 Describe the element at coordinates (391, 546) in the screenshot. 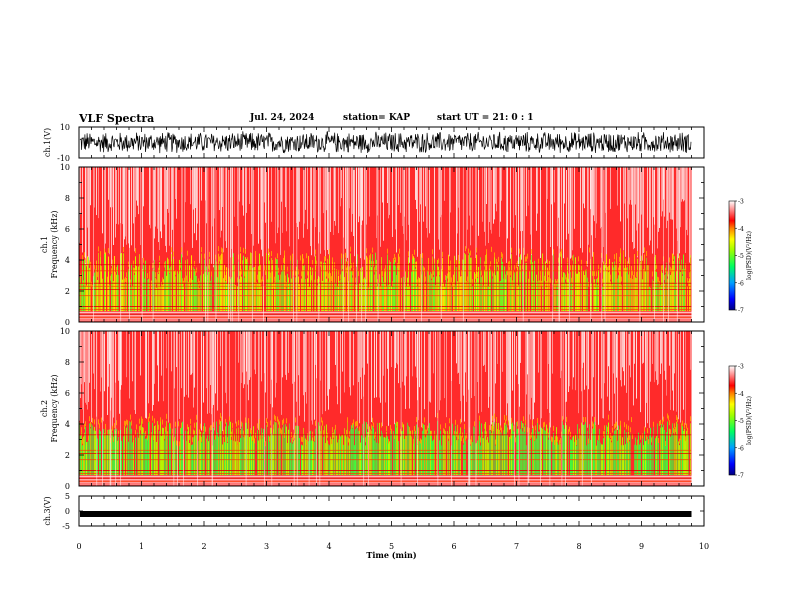

I see `time-tick-label: 5` at that location.